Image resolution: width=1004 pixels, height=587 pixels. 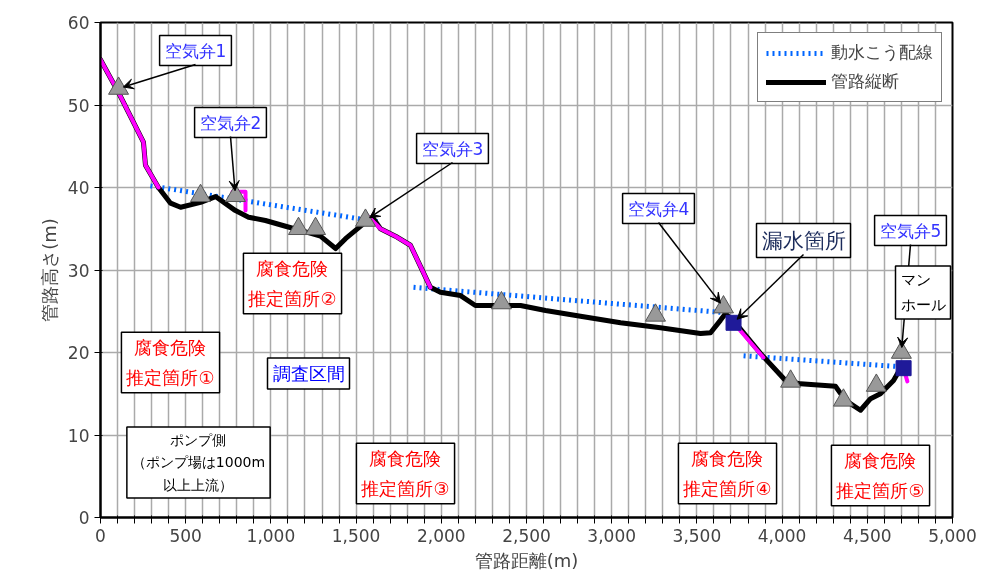 What do you see at coordinates (697, 535) in the screenshot?
I see `x-tick-label: 3,500` at bounding box center [697, 535].